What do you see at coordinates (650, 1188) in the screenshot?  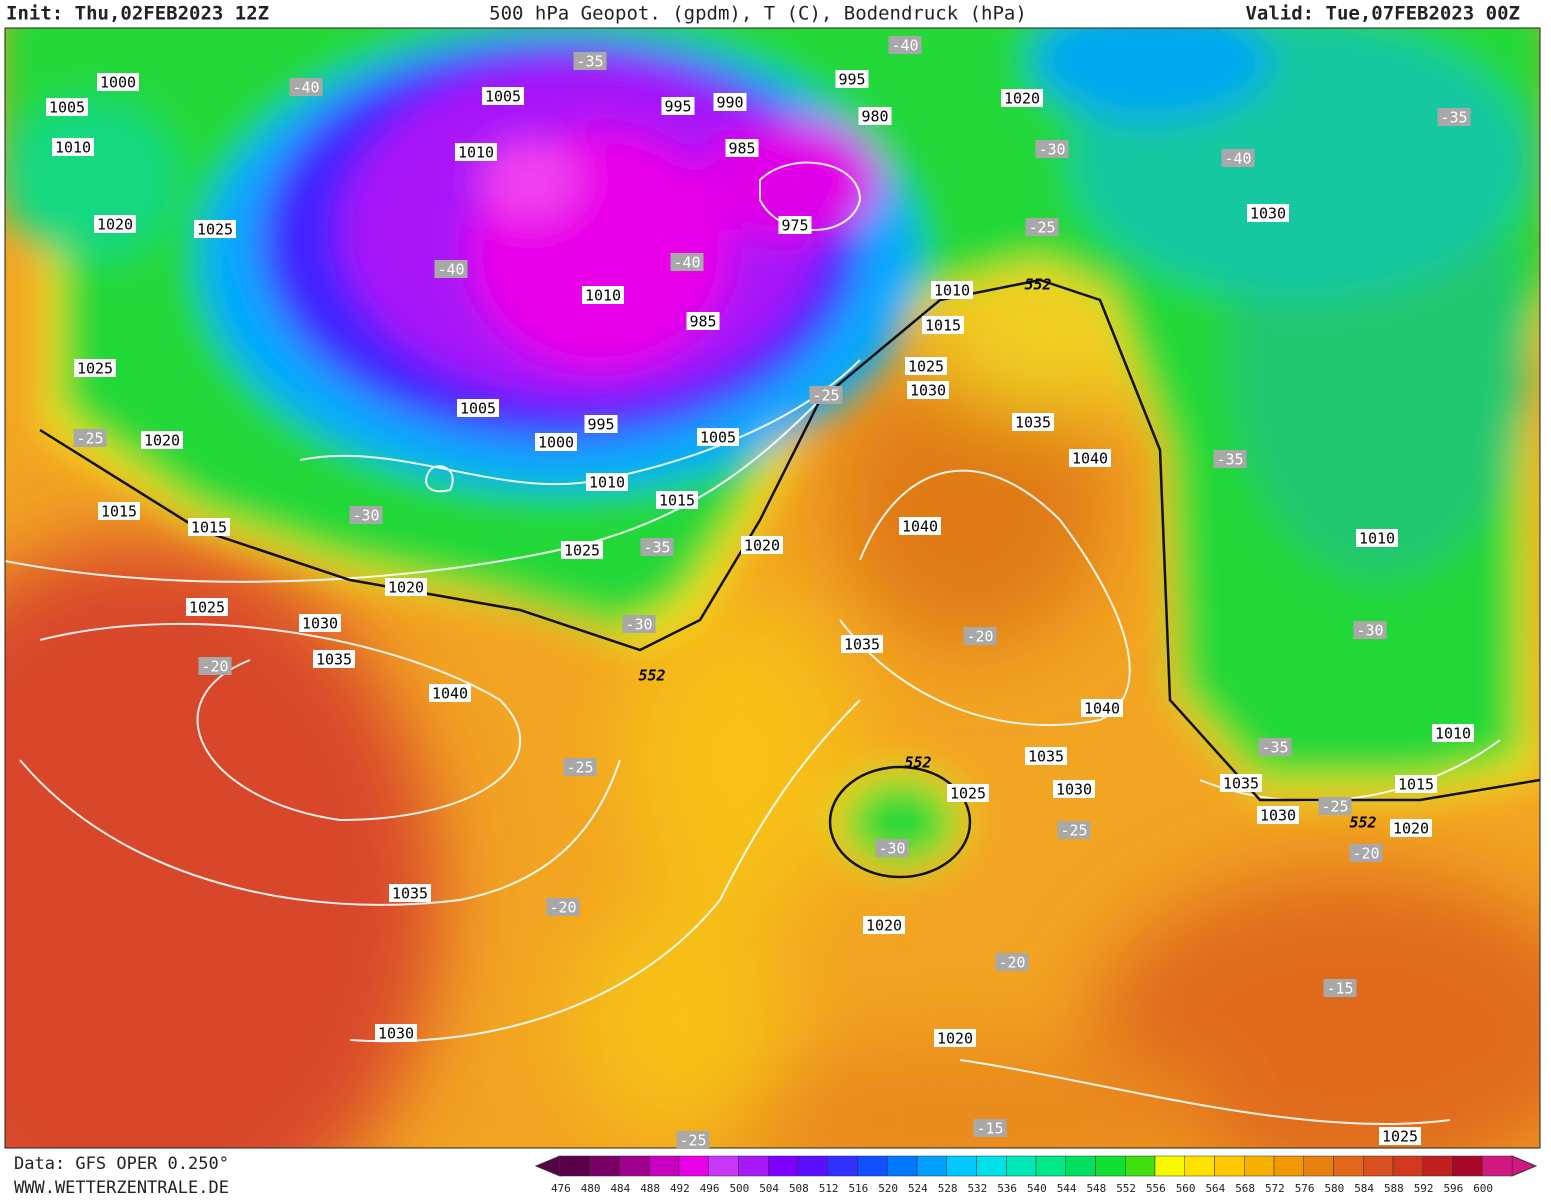 I see `colorbar-label: 488` at bounding box center [650, 1188].